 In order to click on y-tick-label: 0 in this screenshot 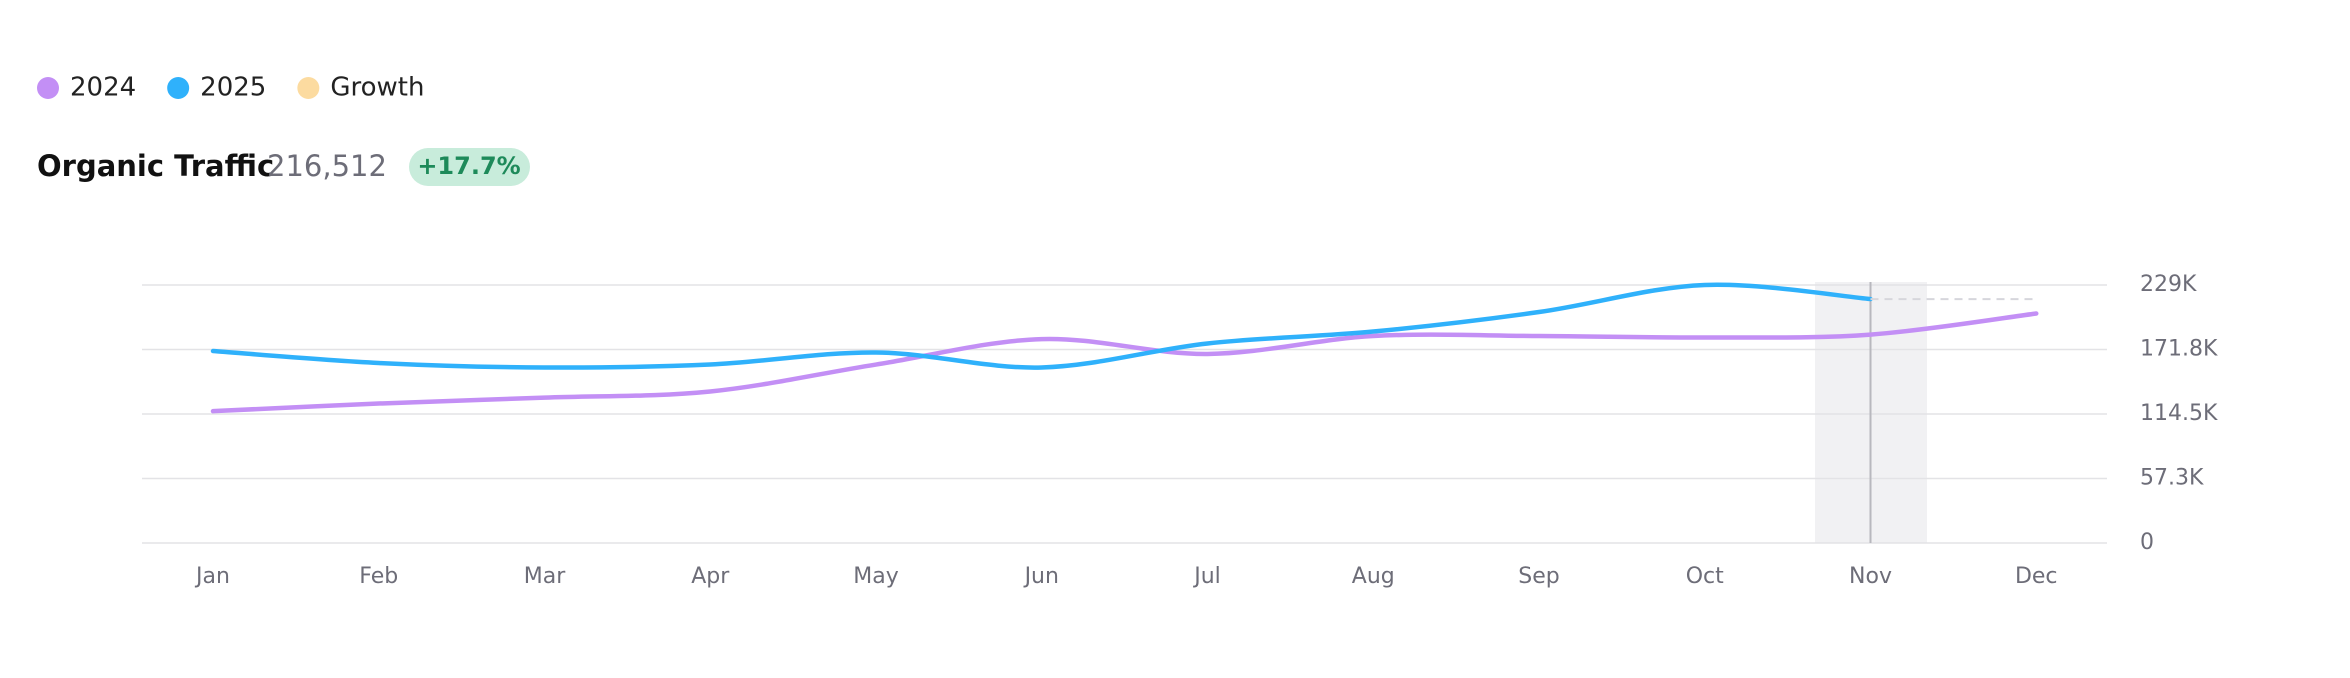, I will do `click(2147, 542)`.